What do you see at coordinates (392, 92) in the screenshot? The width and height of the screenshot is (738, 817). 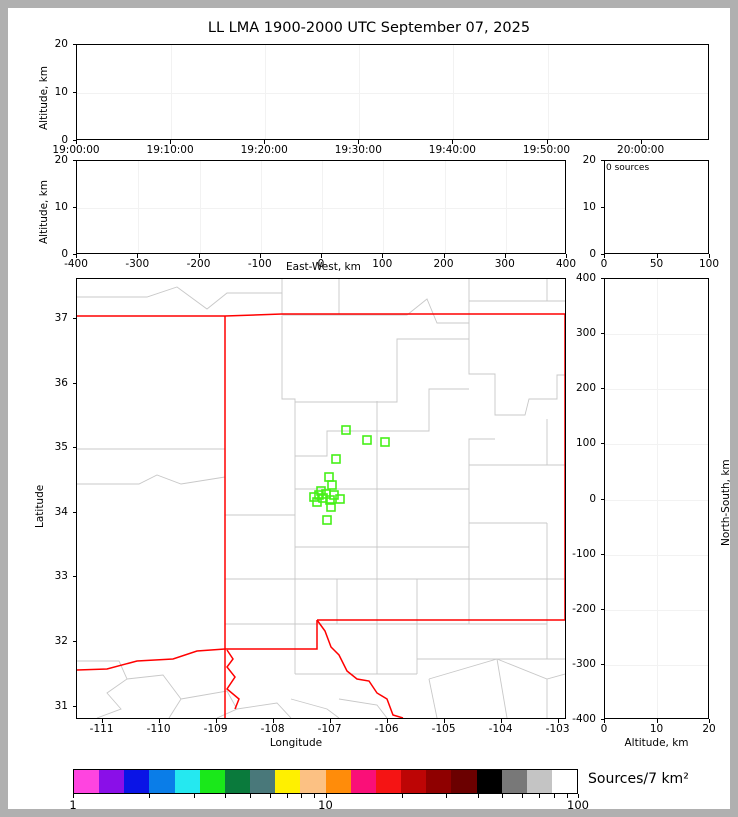 I see `time-height-panel` at bounding box center [392, 92].